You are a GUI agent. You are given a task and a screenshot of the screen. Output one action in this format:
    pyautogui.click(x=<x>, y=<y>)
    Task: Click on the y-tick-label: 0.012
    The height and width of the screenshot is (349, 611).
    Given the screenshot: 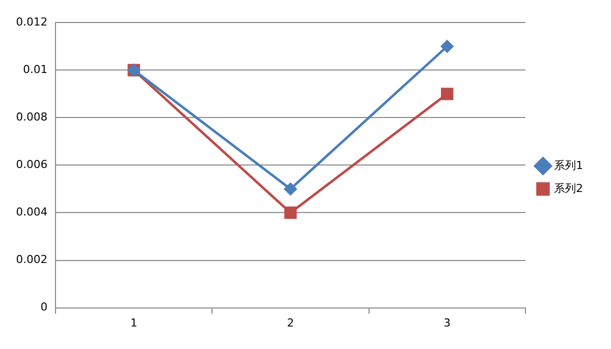 What is the action you would take?
    pyautogui.click(x=32, y=21)
    